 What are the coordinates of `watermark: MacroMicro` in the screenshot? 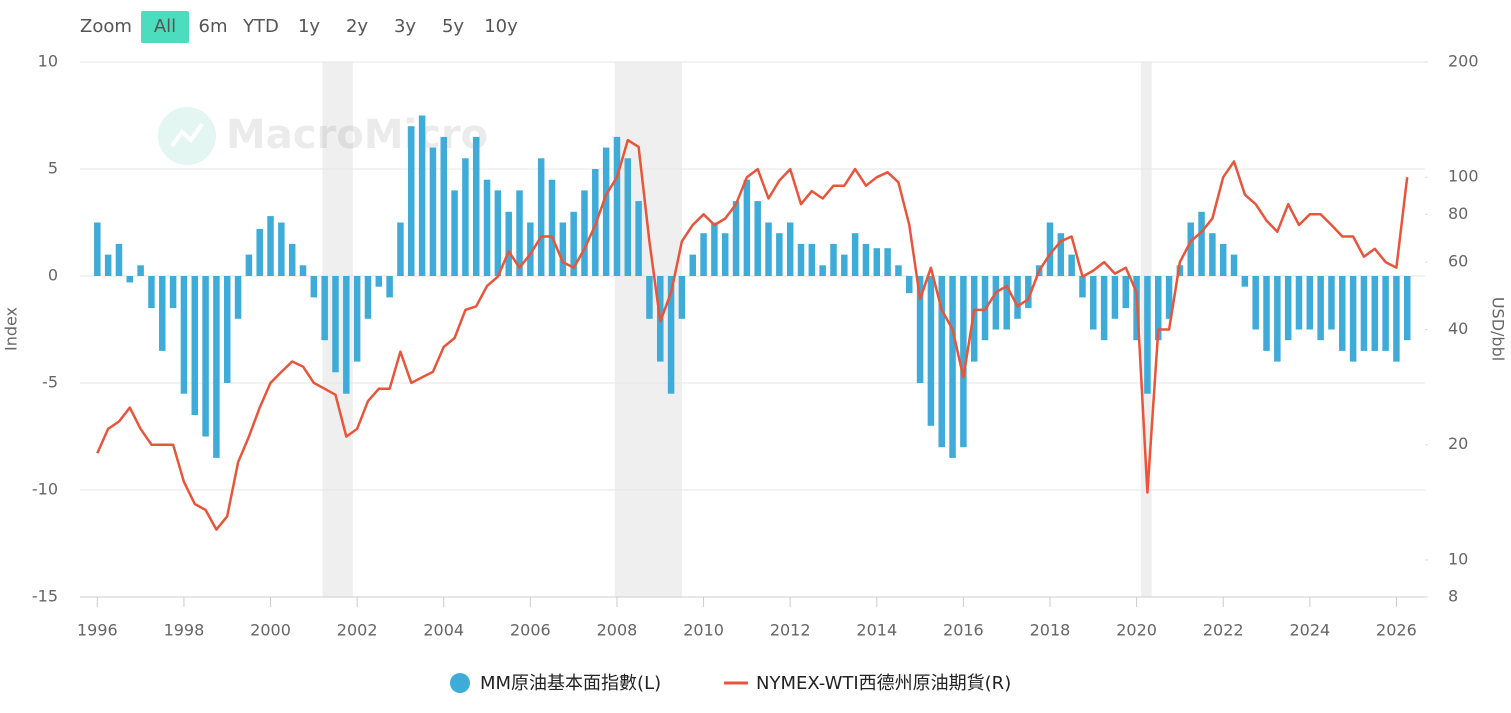 It's located at (323, 136).